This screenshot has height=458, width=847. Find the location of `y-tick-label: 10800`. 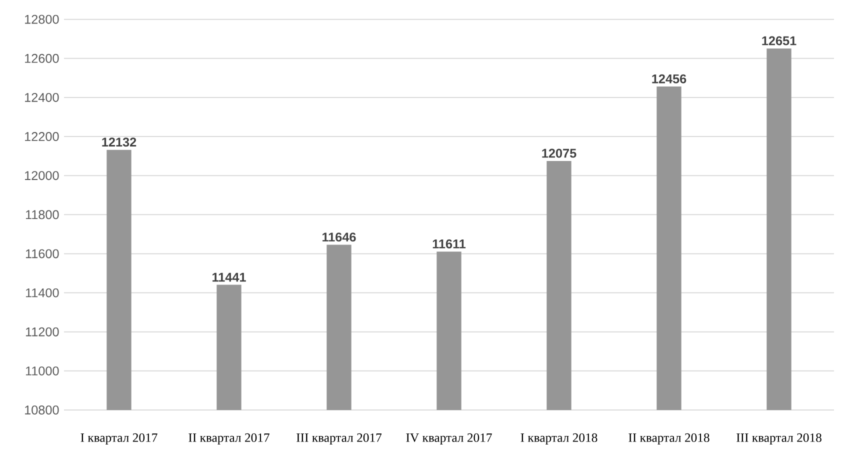

y-tick-label: 10800 is located at coordinates (42, 410).